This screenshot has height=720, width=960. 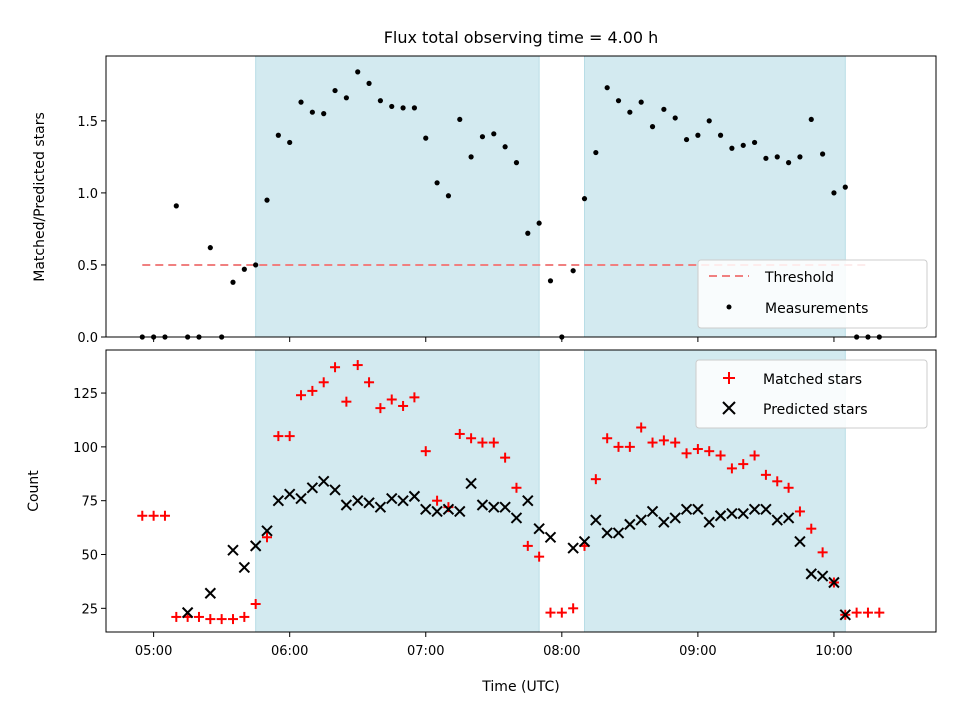 I want to click on x-tick-label: 10:00, so click(x=833, y=651).